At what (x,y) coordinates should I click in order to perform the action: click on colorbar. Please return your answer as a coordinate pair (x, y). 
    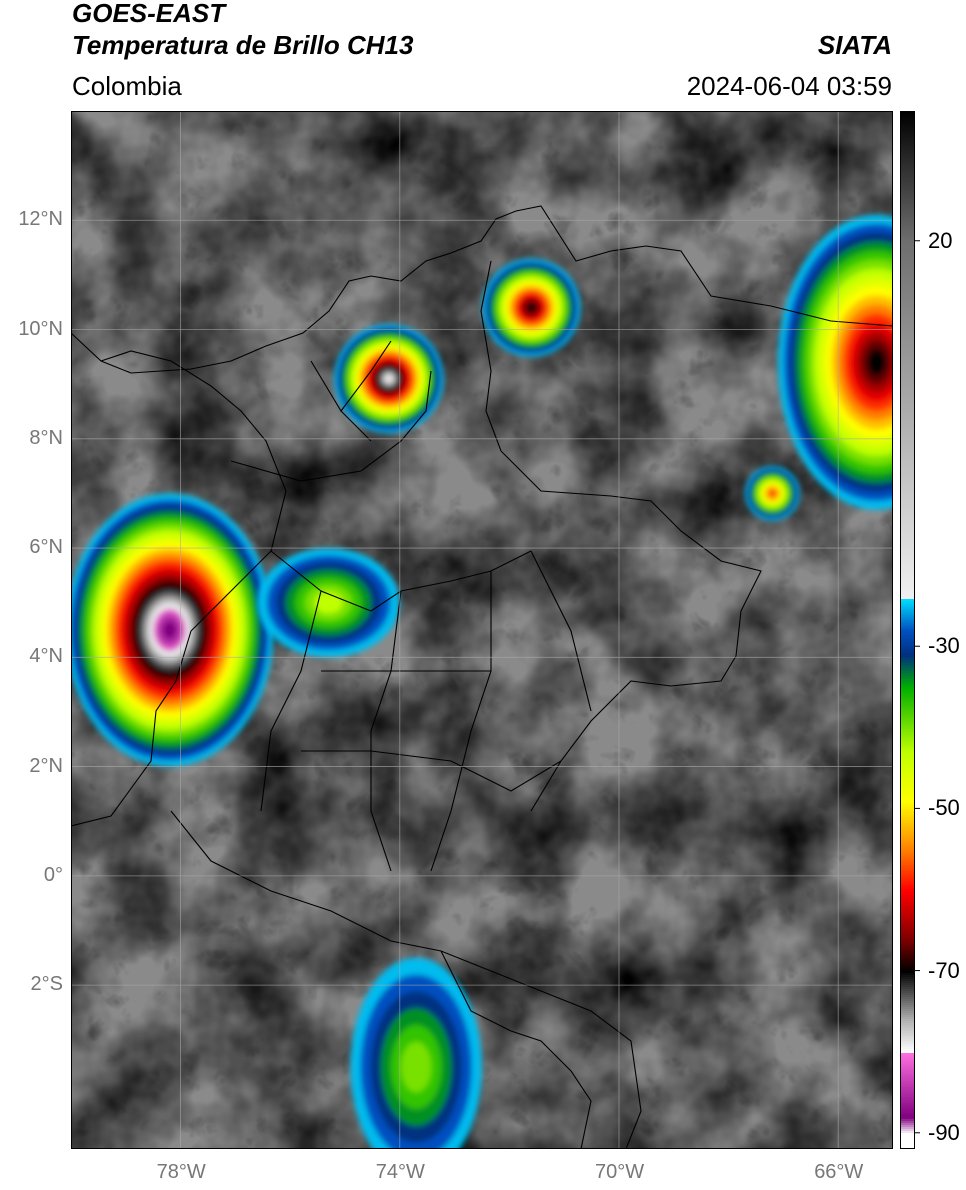
    Looking at the image, I should click on (910, 630).